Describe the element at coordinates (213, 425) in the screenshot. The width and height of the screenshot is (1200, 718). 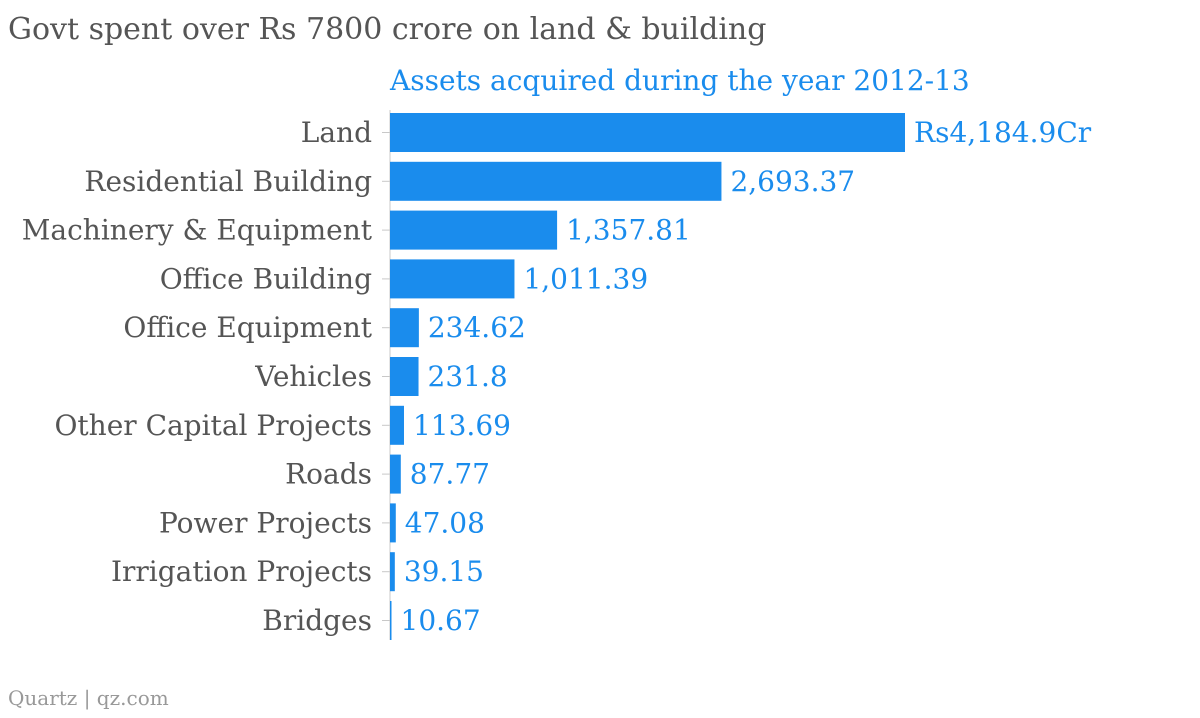
I see `category-label: Other Capital Projects` at that location.